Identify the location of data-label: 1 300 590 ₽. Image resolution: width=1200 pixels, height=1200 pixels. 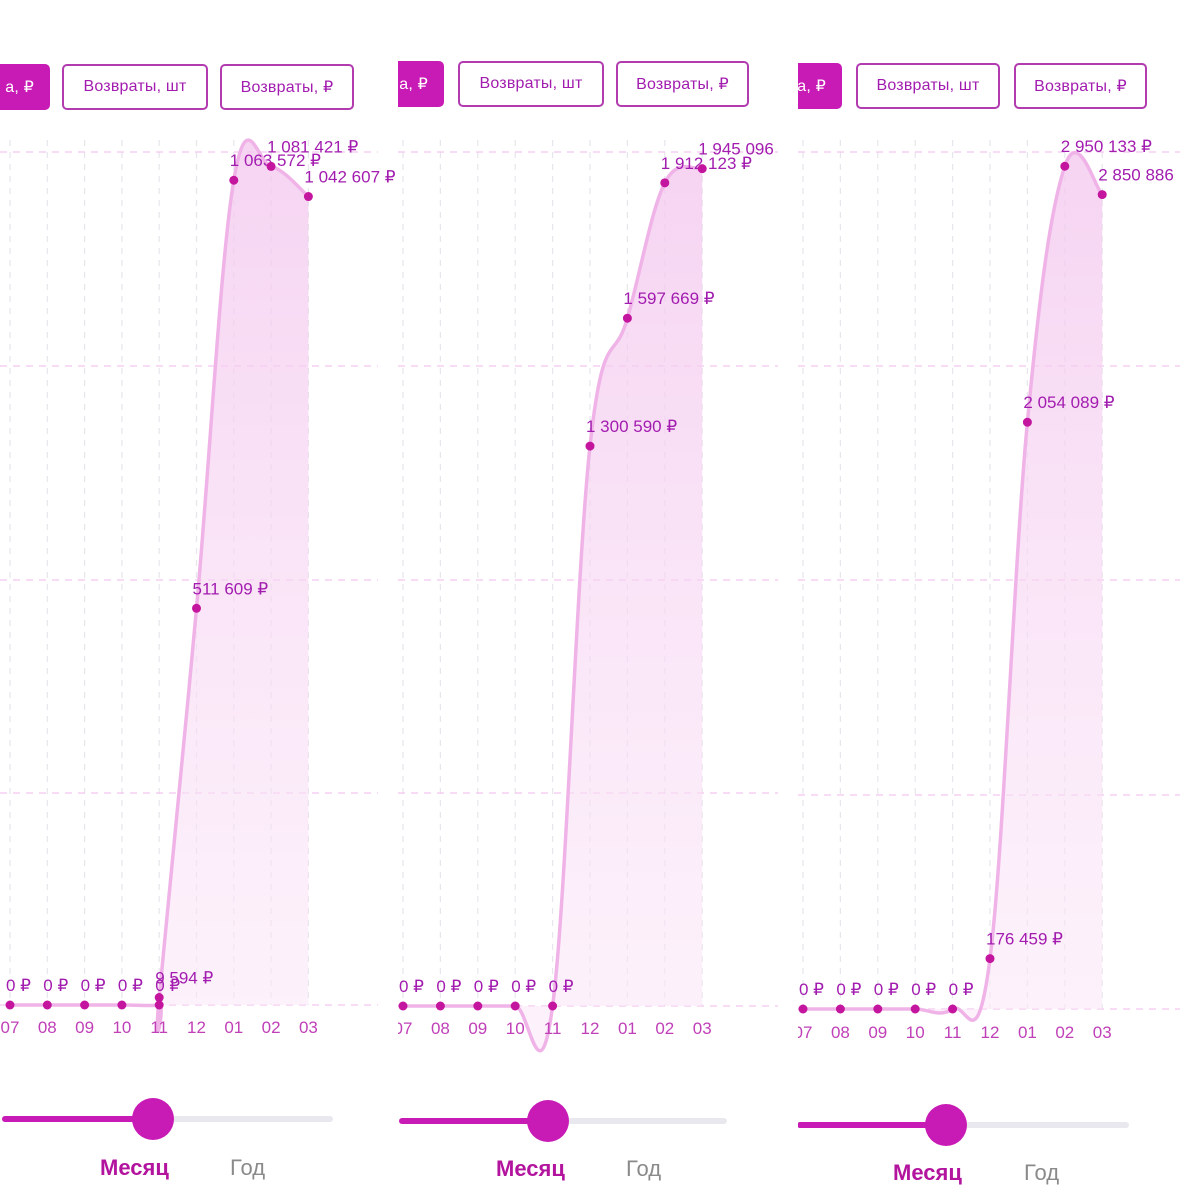
(631, 426).